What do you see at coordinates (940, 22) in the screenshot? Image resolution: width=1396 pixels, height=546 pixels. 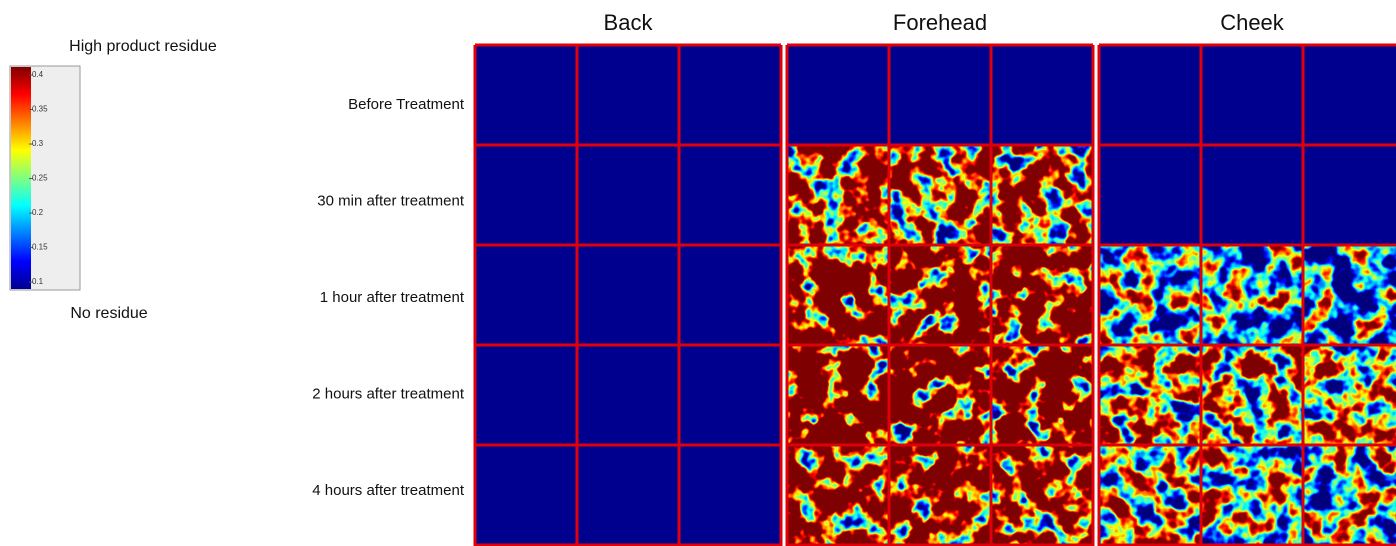 I see `column-header: Forehead` at bounding box center [940, 22].